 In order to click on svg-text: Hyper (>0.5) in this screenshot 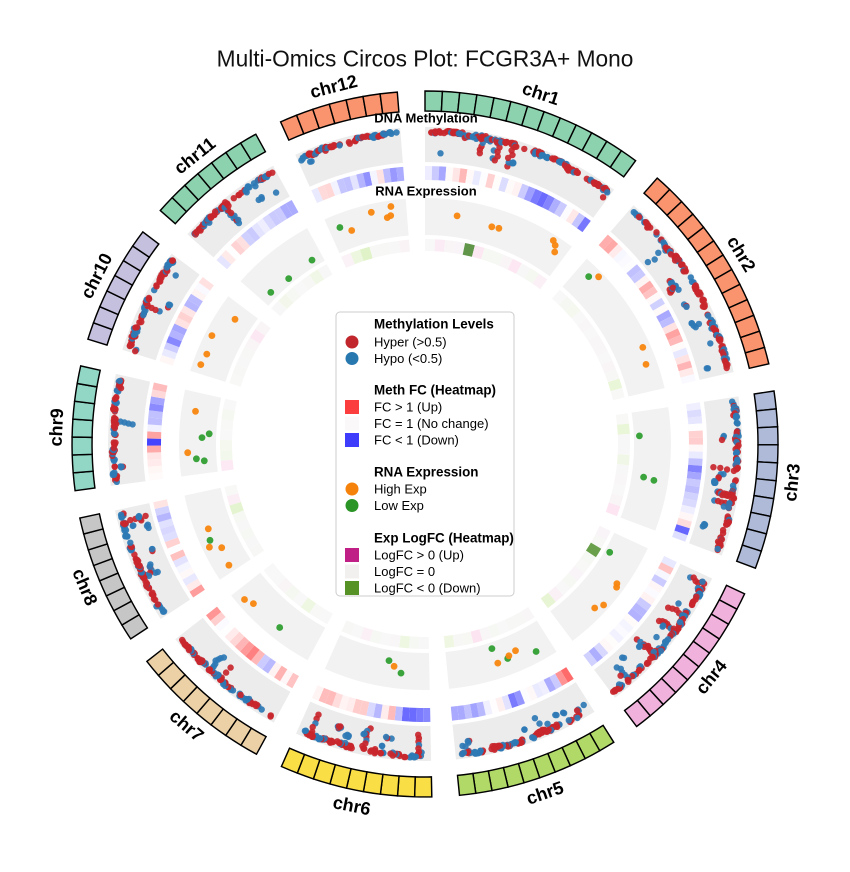, I will do `click(410, 342)`.